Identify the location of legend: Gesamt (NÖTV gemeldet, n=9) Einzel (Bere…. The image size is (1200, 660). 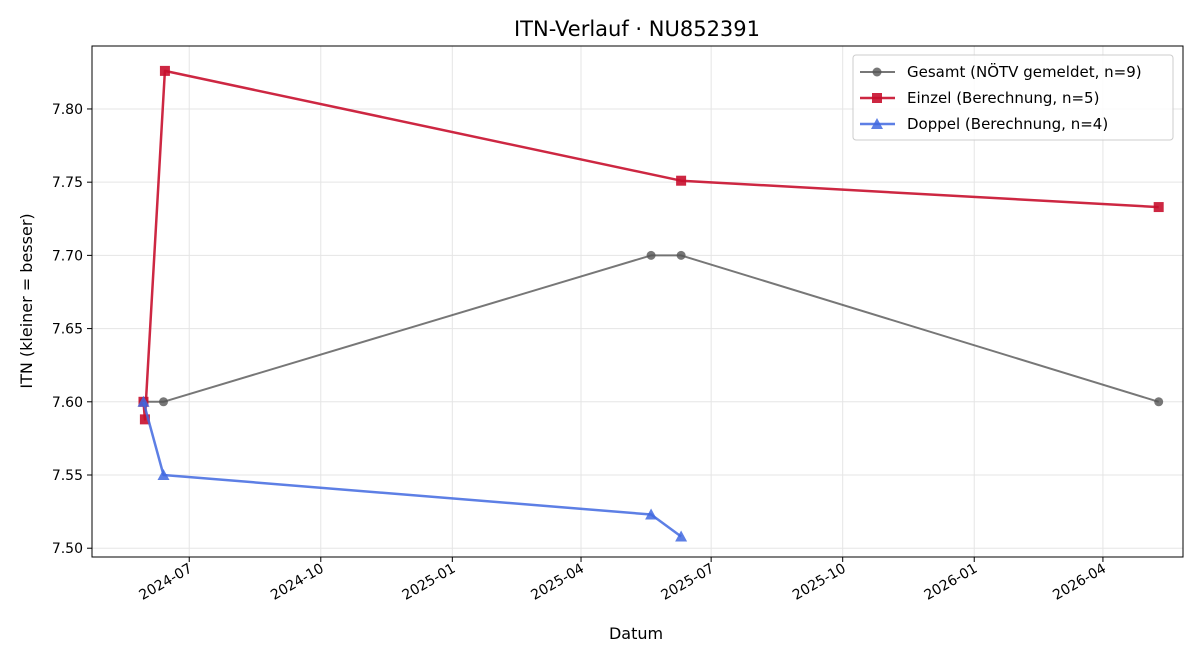
(1013, 97).